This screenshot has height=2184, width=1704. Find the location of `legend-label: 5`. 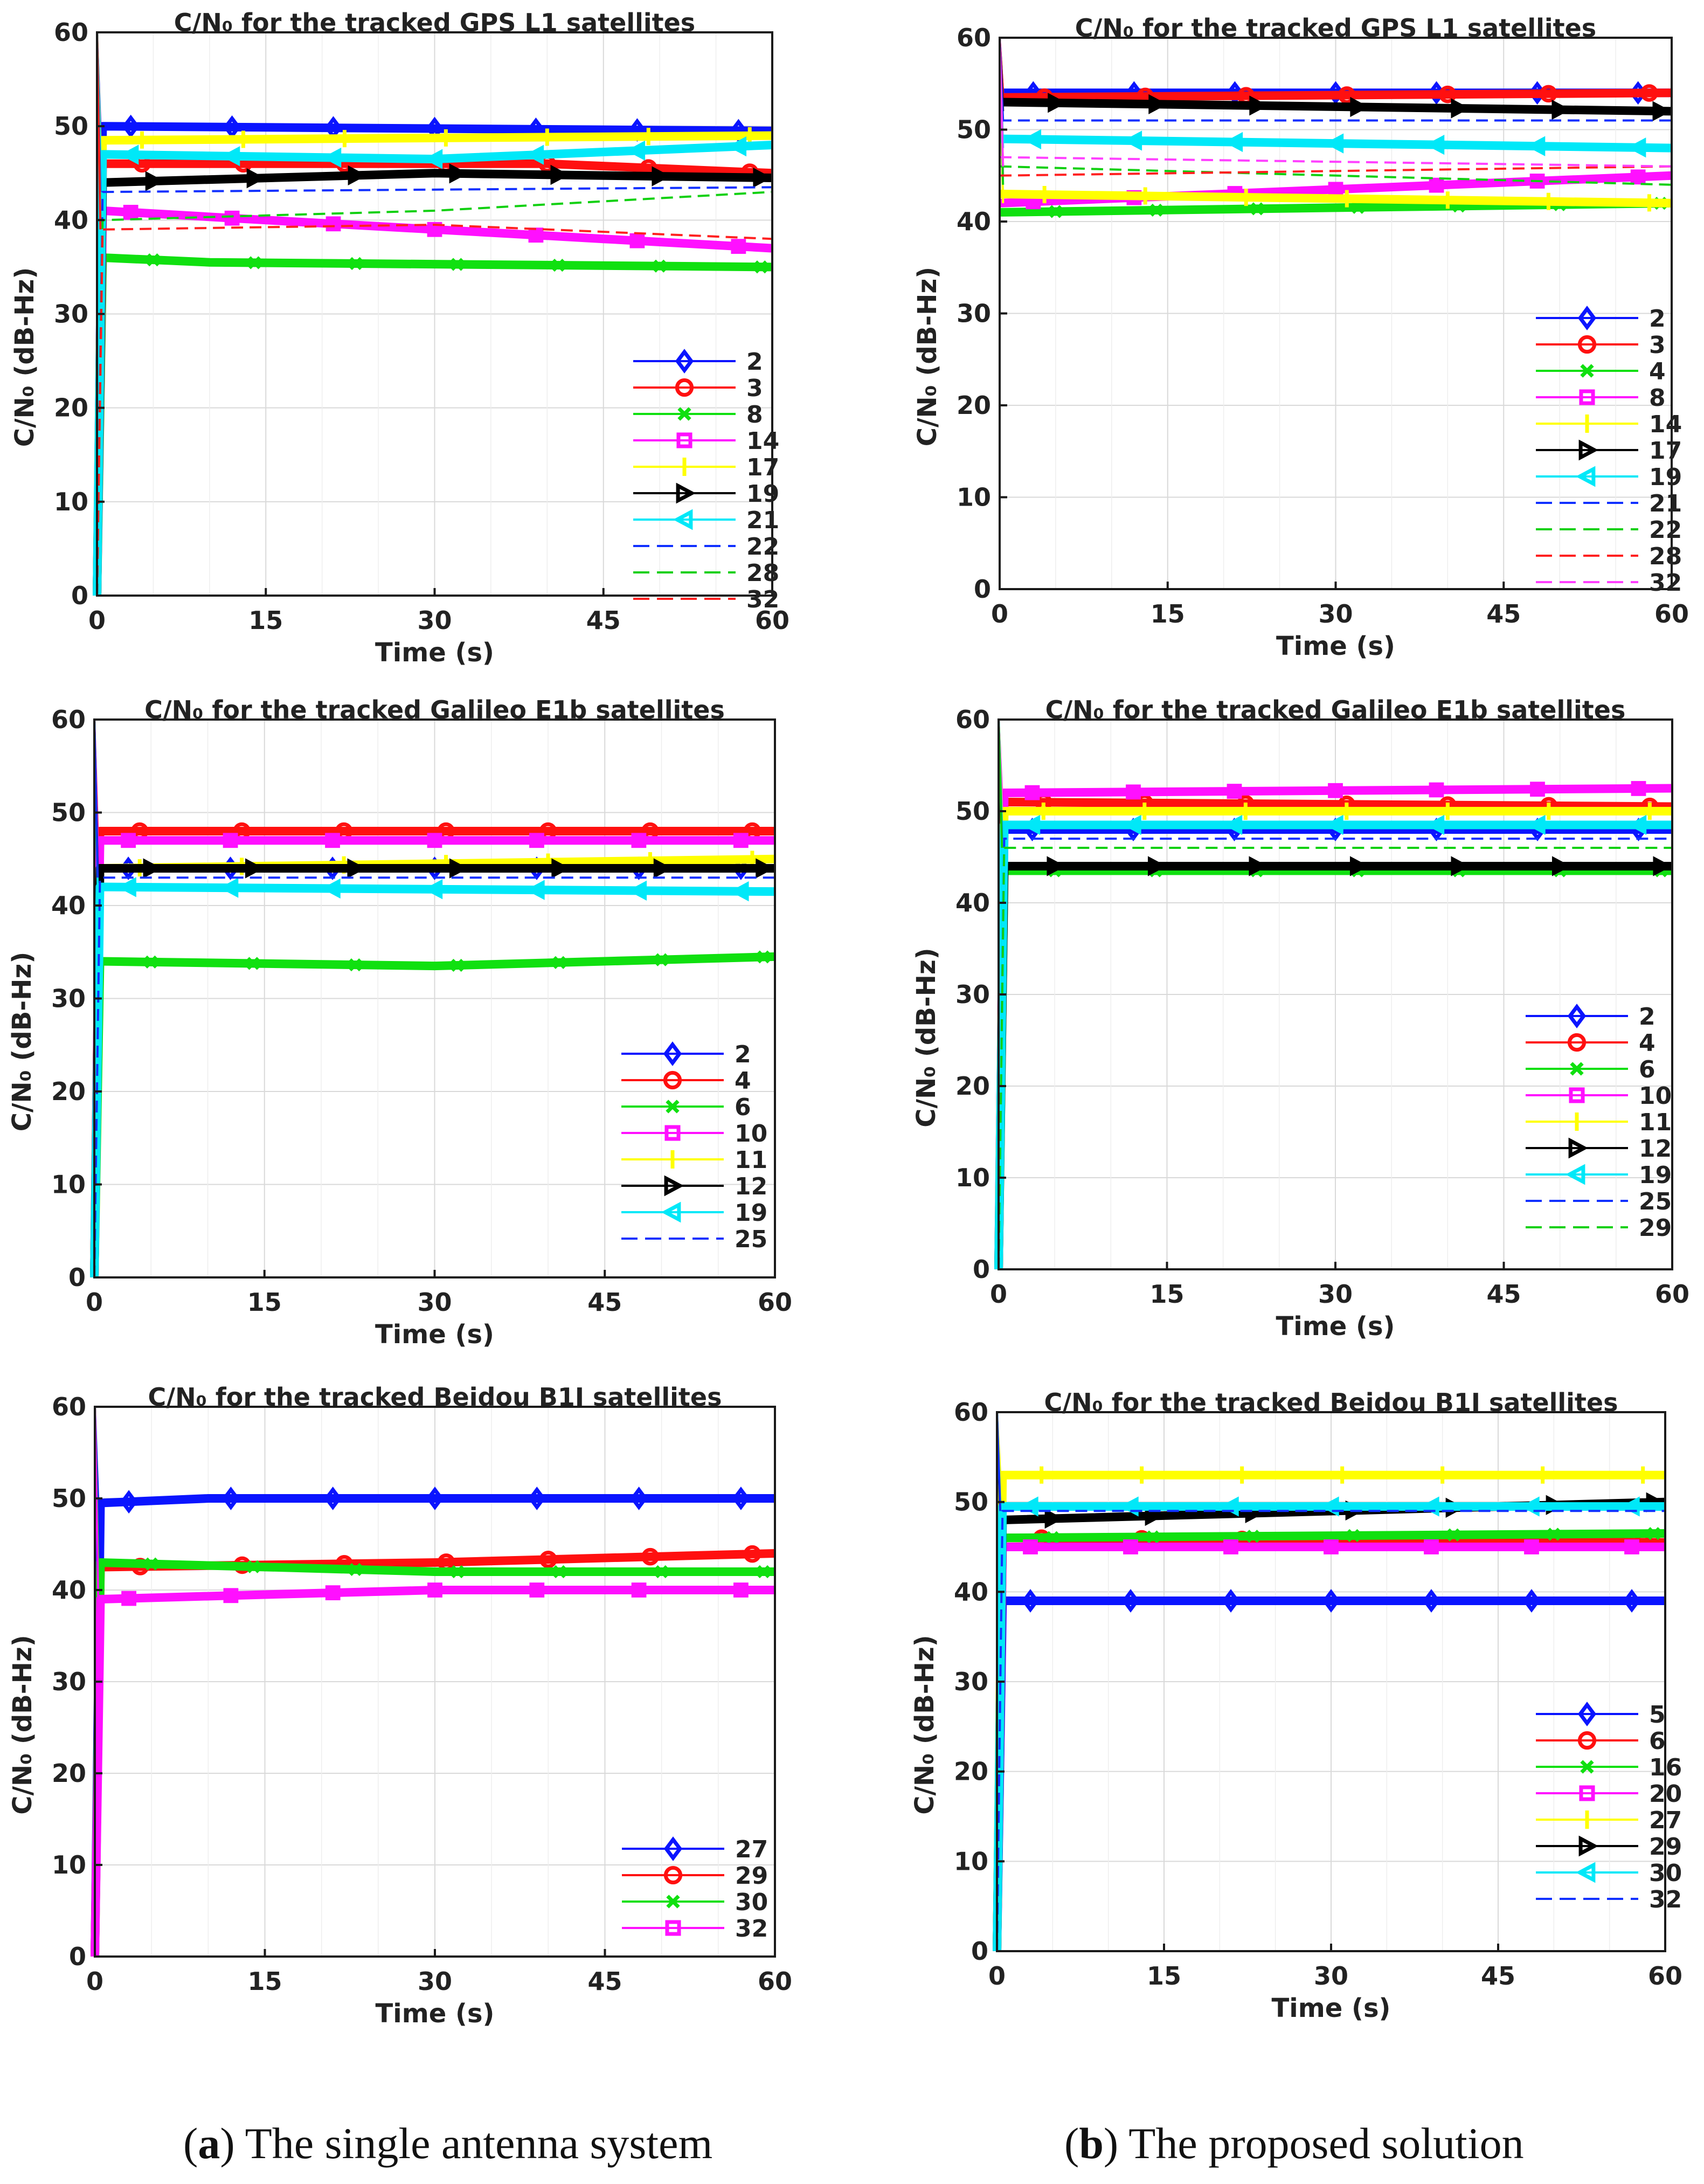

legend-label: 5 is located at coordinates (1658, 1715).